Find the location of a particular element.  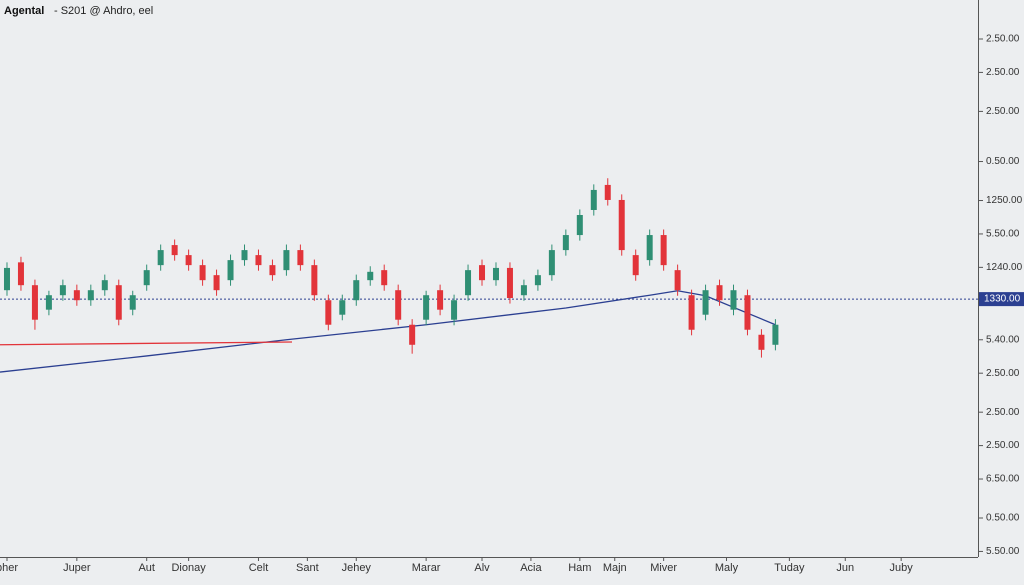

x-tick-label: Sant is located at coordinates (307, 568).